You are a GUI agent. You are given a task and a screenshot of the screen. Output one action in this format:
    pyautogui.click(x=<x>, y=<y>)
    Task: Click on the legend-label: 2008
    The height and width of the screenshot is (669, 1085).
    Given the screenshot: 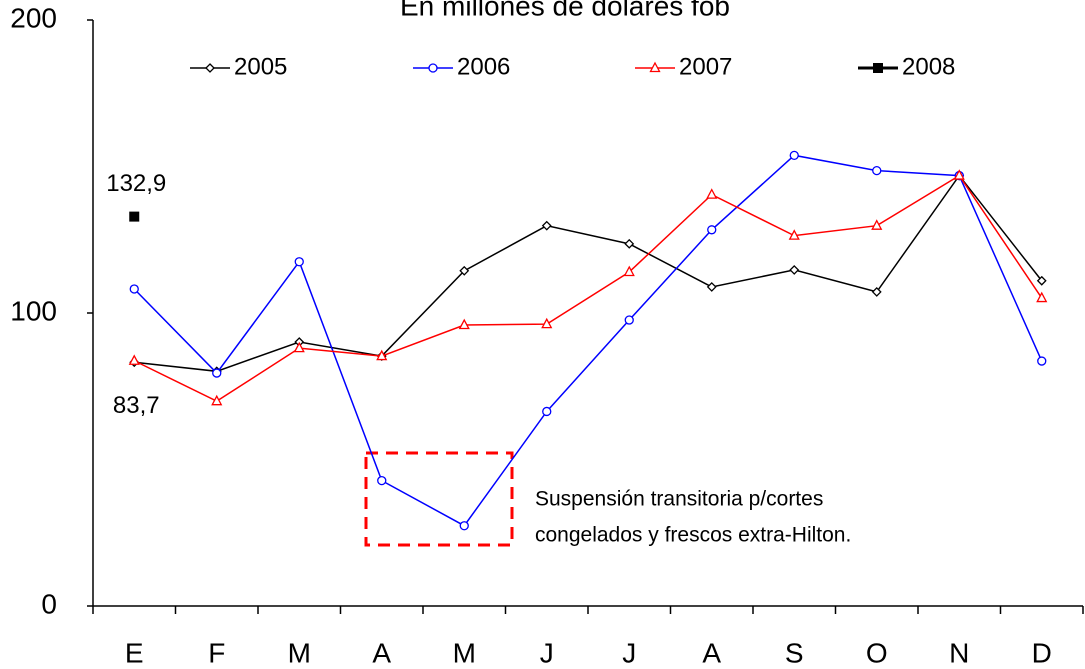 What is the action you would take?
    pyautogui.click(x=928, y=66)
    